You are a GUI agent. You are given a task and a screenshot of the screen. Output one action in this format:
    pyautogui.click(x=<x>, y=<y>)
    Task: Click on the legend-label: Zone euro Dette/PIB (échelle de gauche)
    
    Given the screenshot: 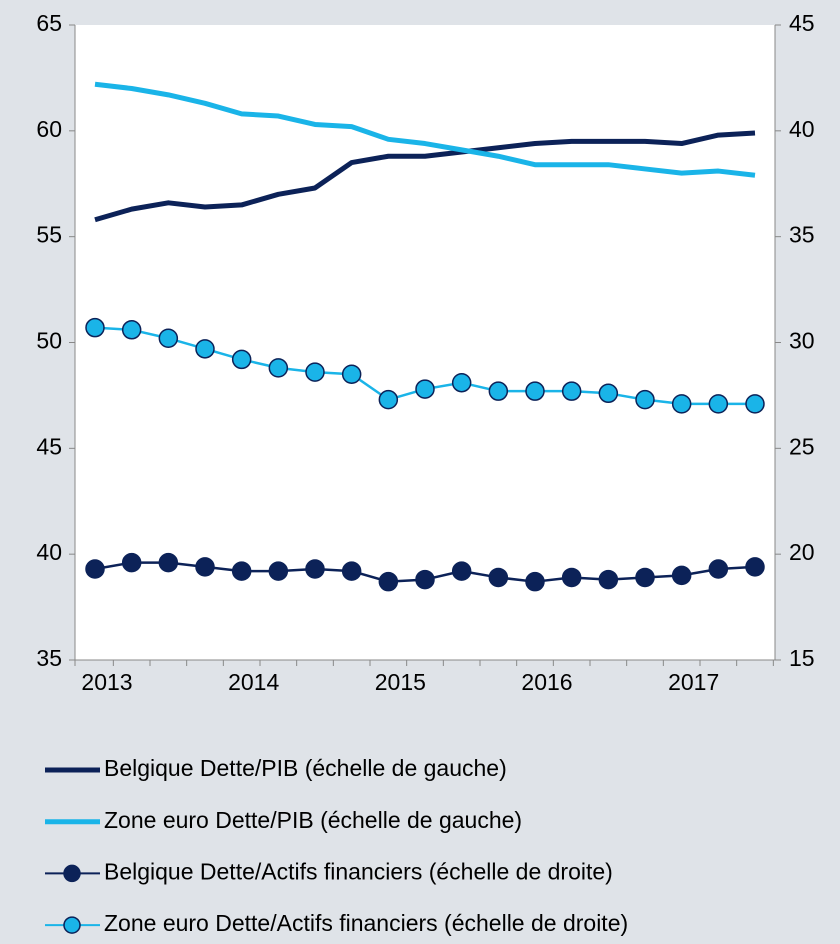 What is the action you would take?
    pyautogui.click(x=313, y=820)
    